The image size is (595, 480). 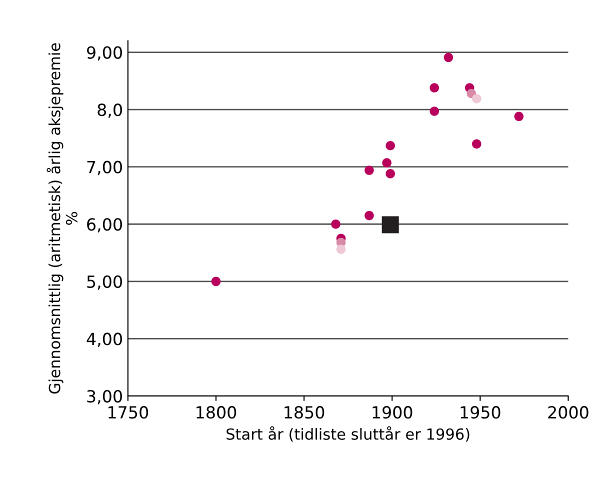 I want to click on x-tick-label: 2000, so click(x=568, y=412).